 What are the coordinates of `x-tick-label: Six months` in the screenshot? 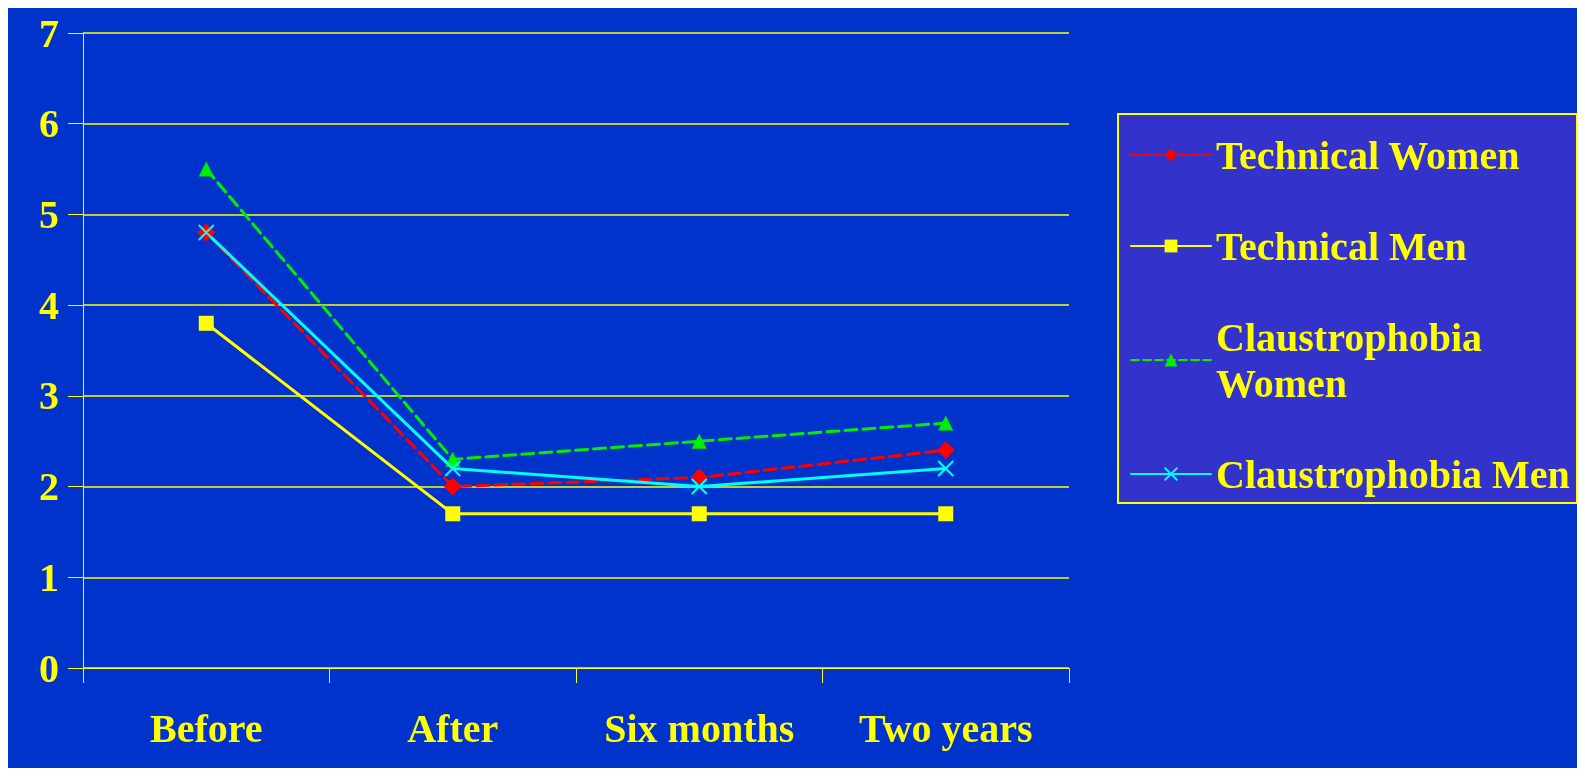 It's located at (699, 728).